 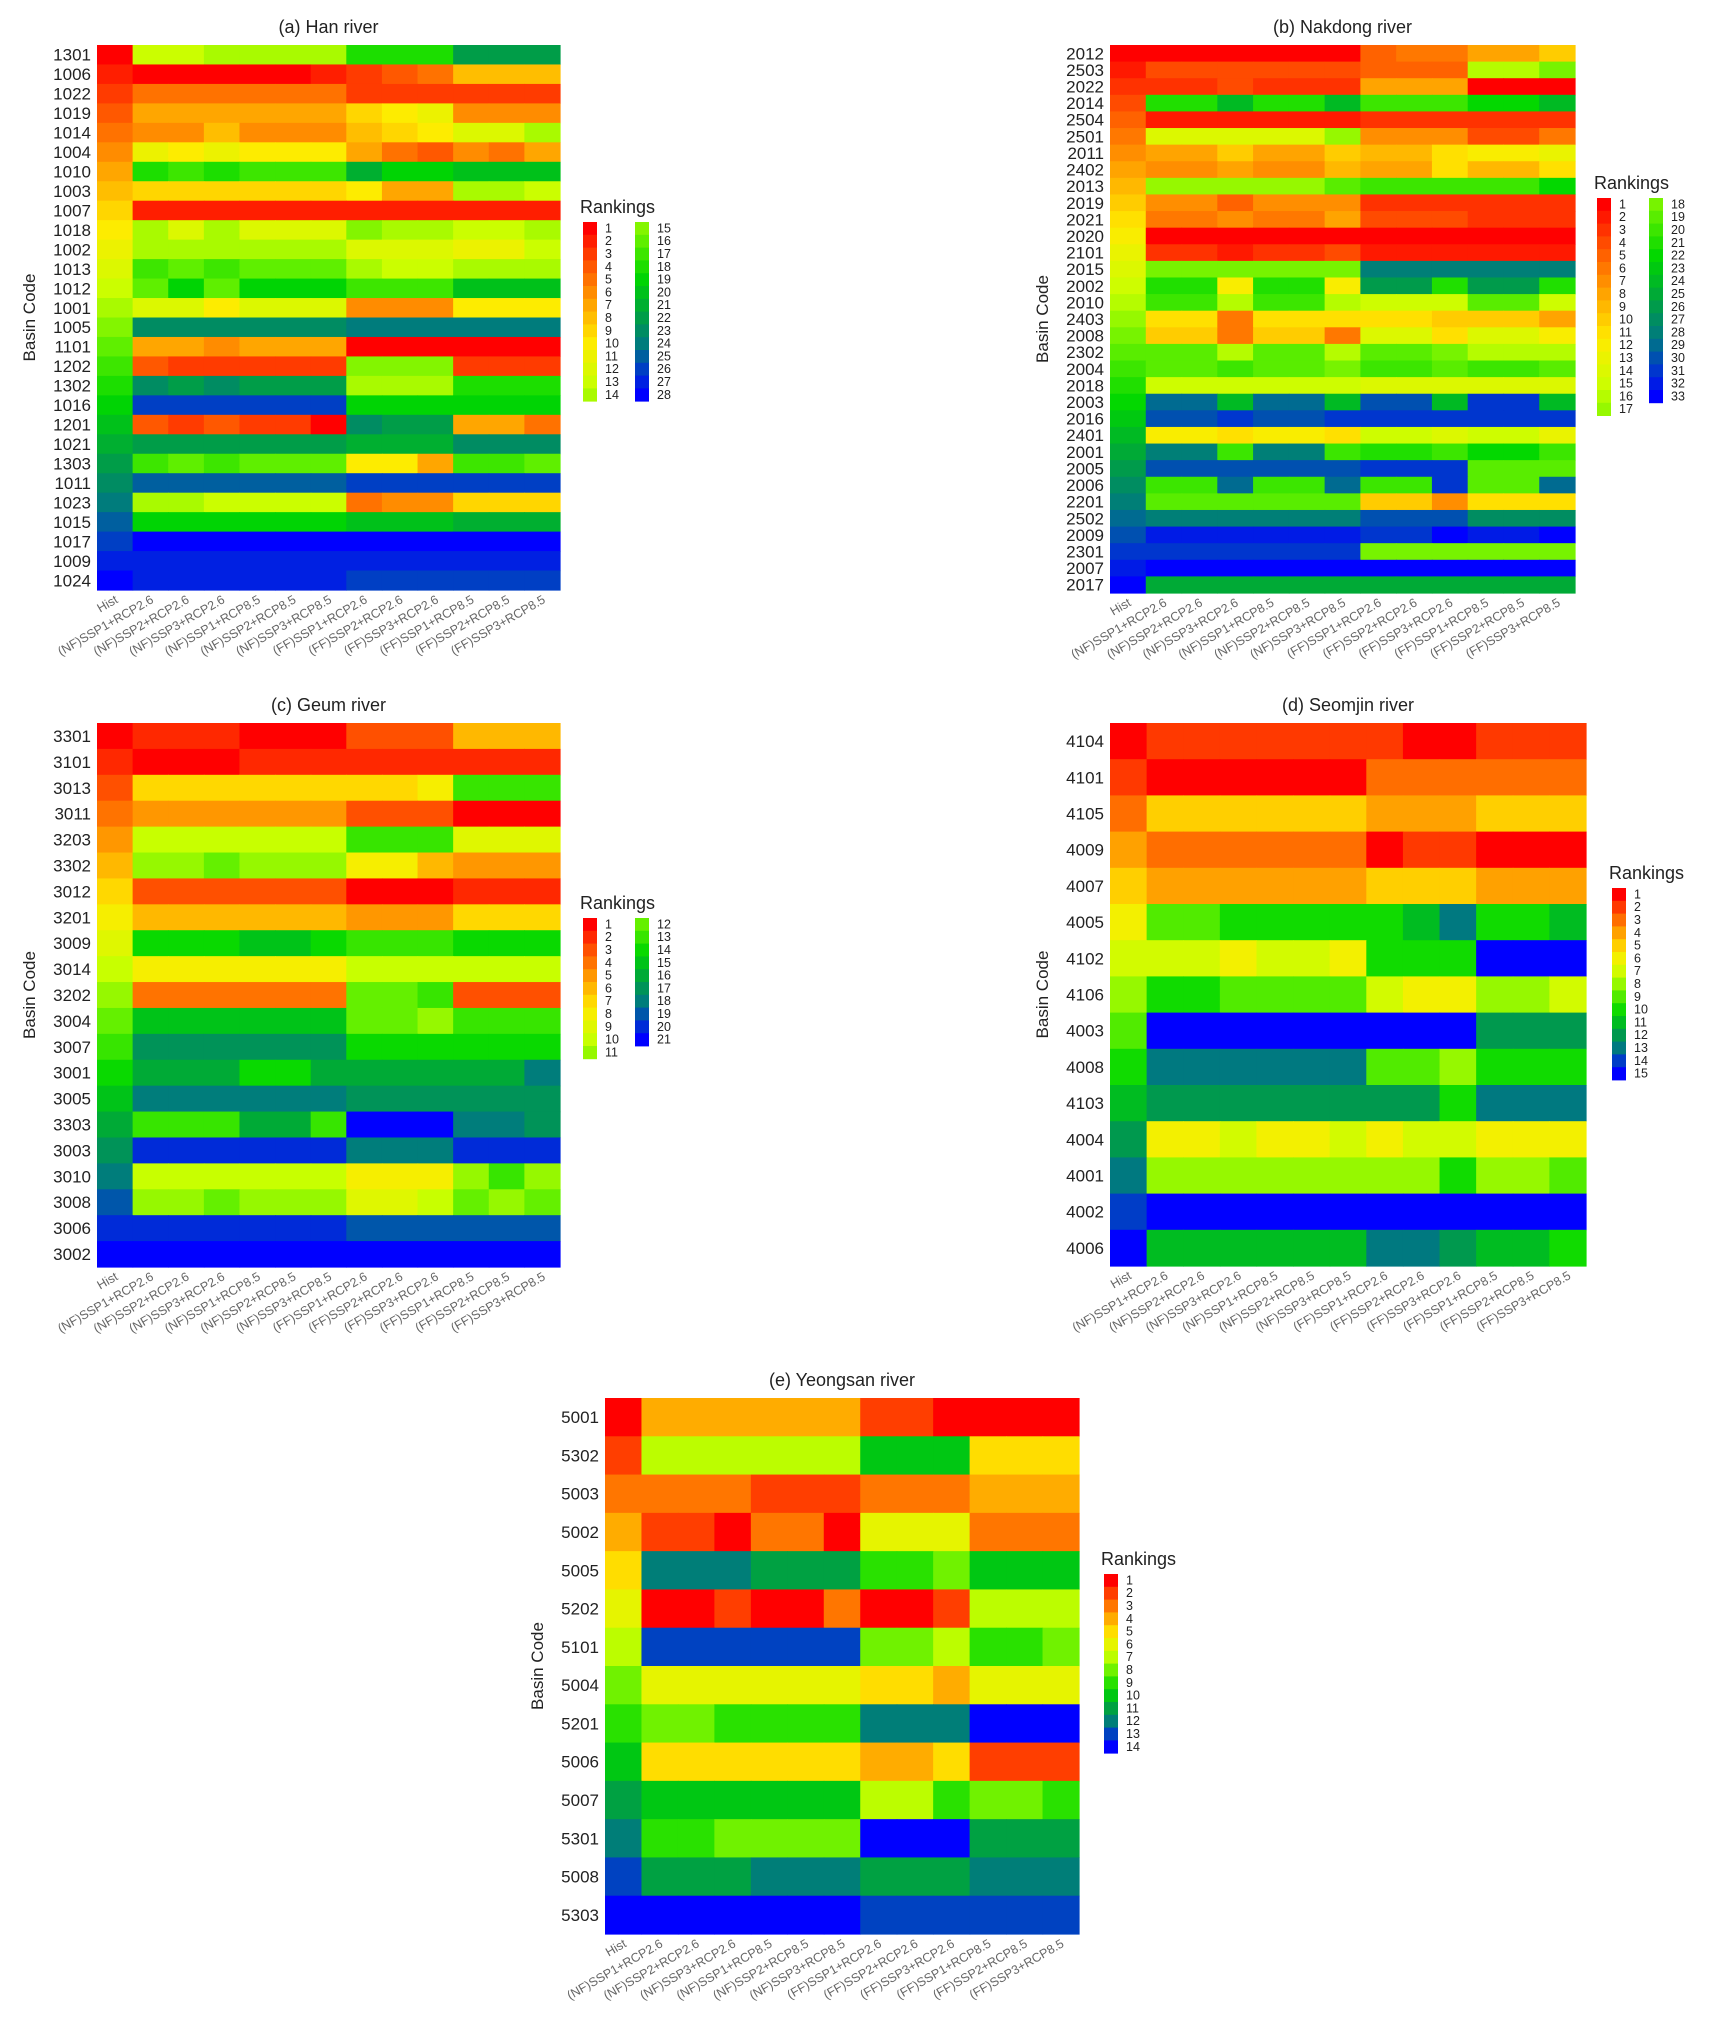 I want to click on y-tick-label: 2015, so click(x=1085, y=269).